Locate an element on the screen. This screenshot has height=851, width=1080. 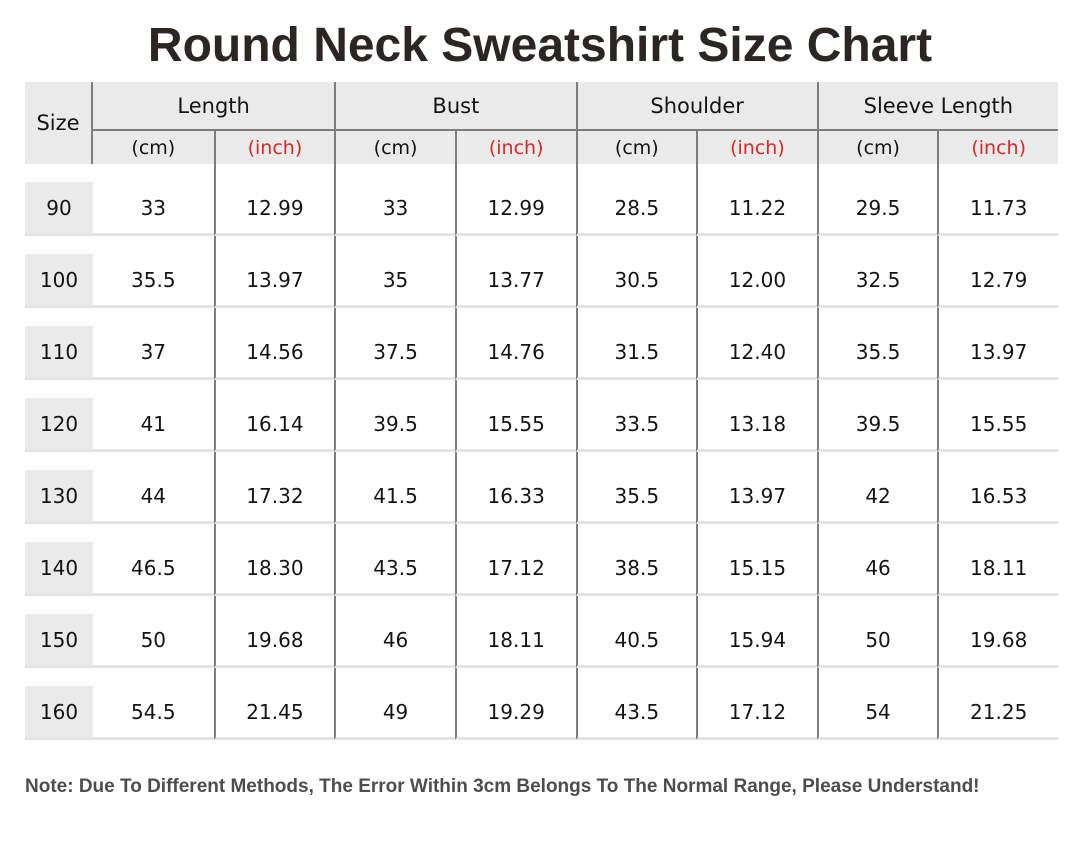
table-cell-shoulder-cm: 33.5 is located at coordinates (636, 416).